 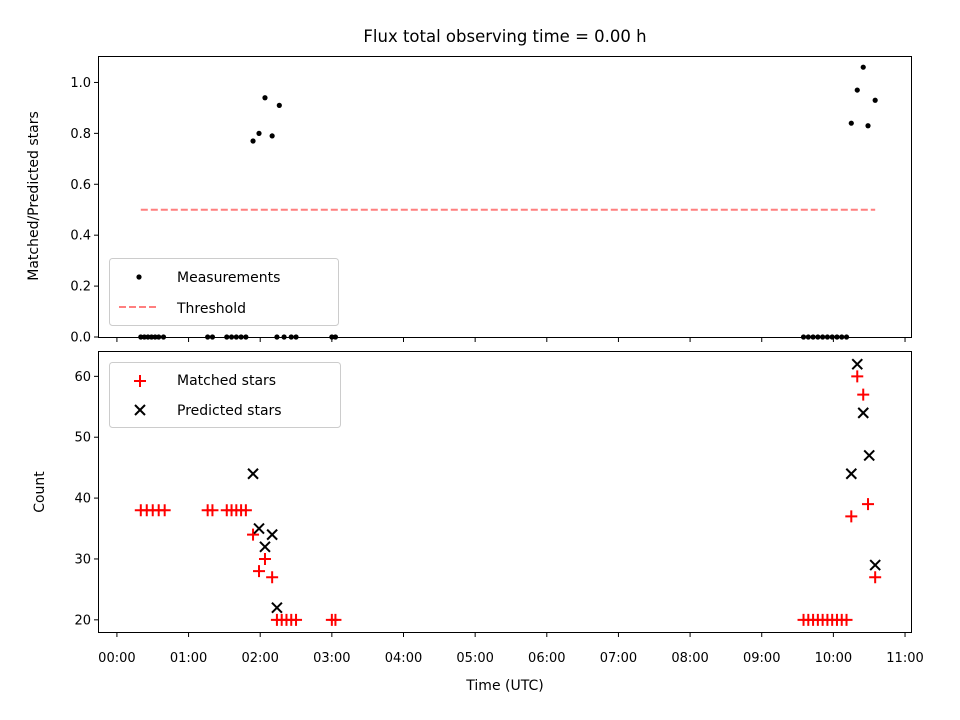 I want to click on legend-matched-marker, so click(x=140, y=381).